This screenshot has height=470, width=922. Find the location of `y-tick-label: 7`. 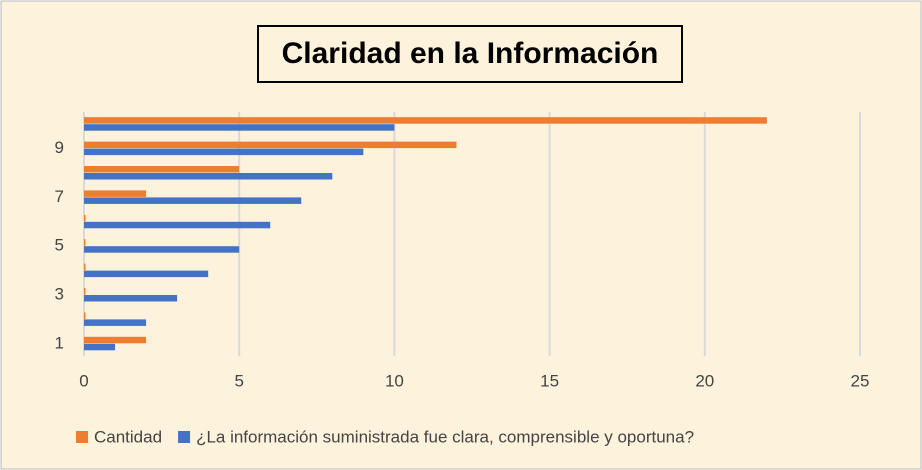

y-tick-label: 7 is located at coordinates (59, 196).